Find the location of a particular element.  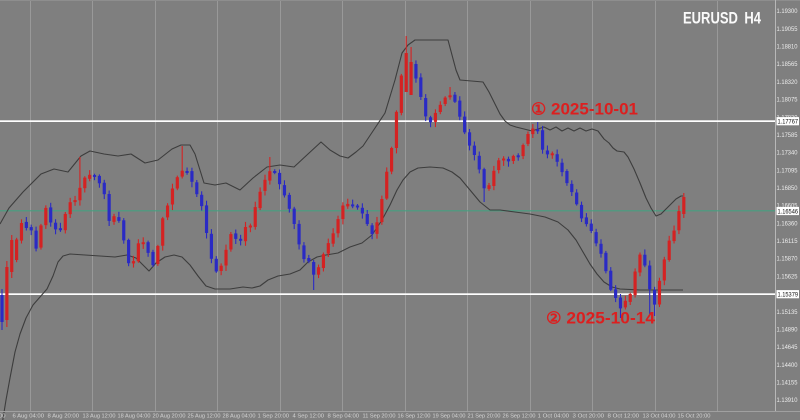

svg-text: 1.19055 is located at coordinates (787, 29).